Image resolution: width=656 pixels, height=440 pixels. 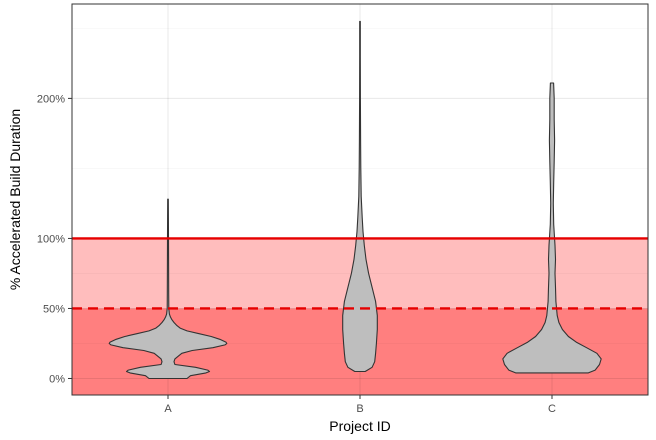 What do you see at coordinates (15, 199) in the screenshot?
I see `y-axis-title: % Accelerated Build Duration` at bounding box center [15, 199].